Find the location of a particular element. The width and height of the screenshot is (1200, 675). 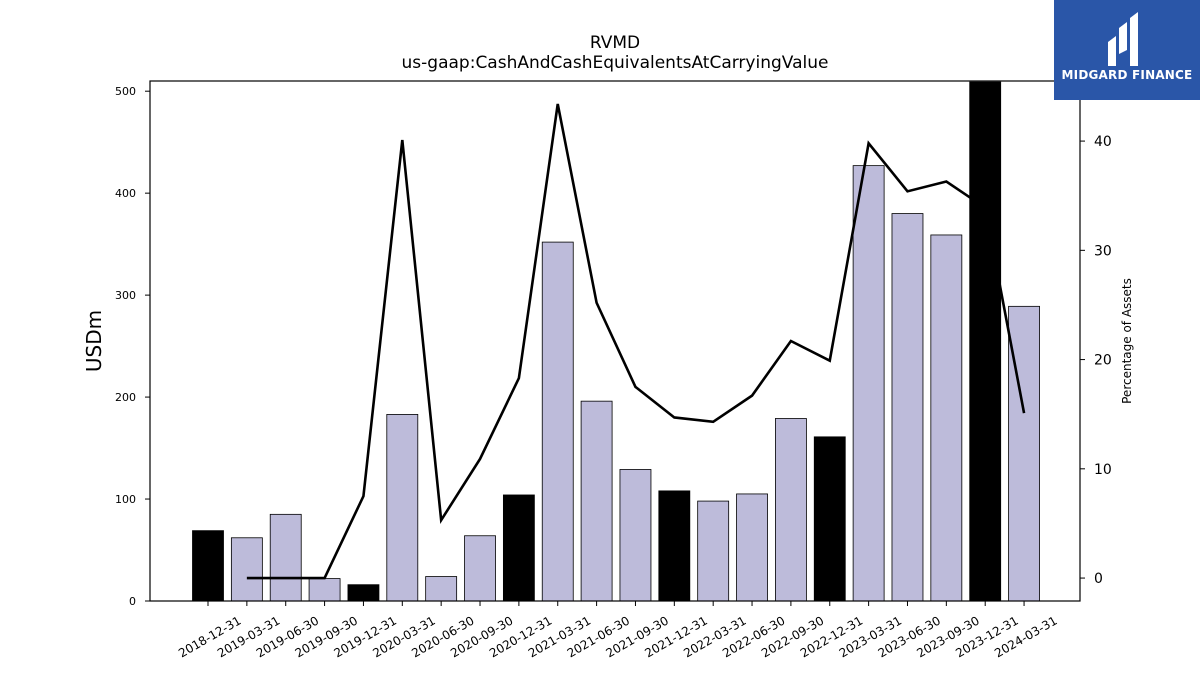

y-right-tick-label-10: 10 is located at coordinates (1103, 470).